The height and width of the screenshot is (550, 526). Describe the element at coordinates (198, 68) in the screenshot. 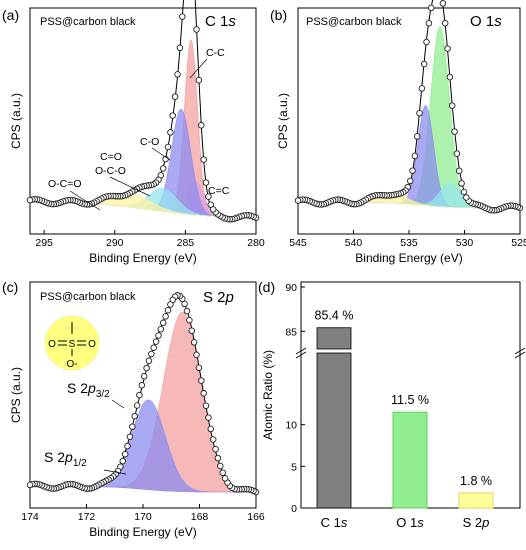

I see `annotation-c-c-pointer` at that location.